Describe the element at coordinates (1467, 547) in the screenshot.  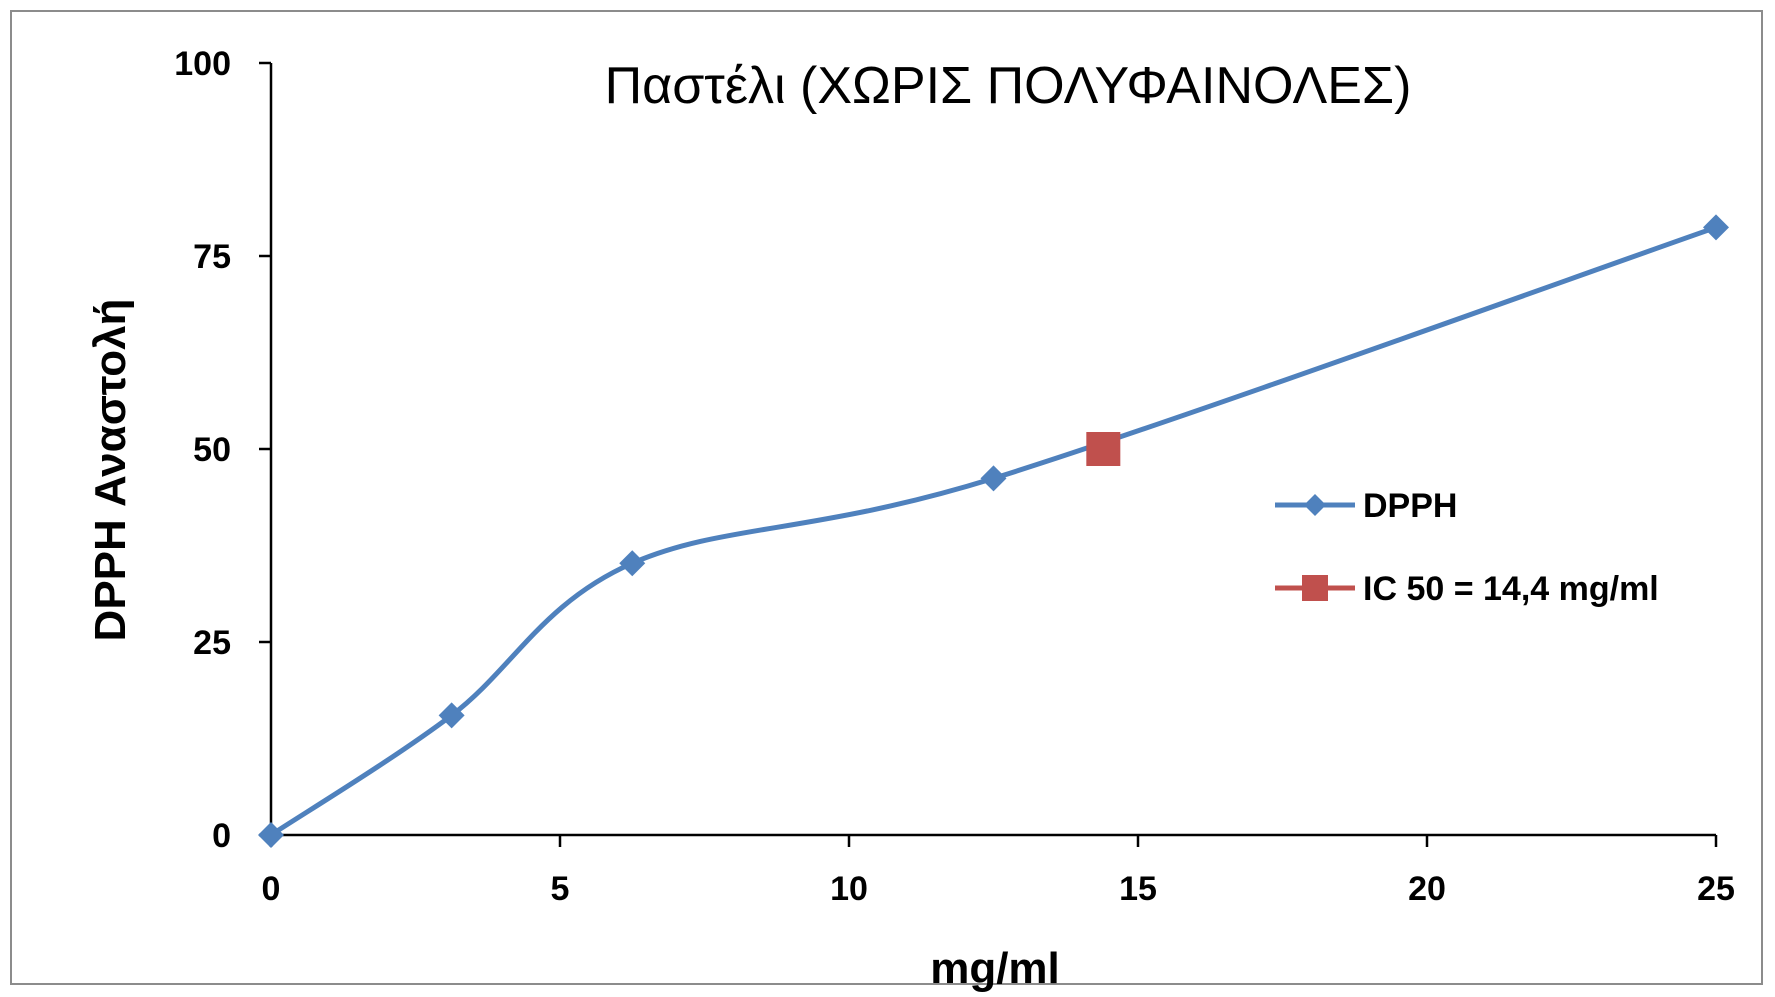
I see `legend: DPPH IC 50 = 14,4 mg/ml` at that location.